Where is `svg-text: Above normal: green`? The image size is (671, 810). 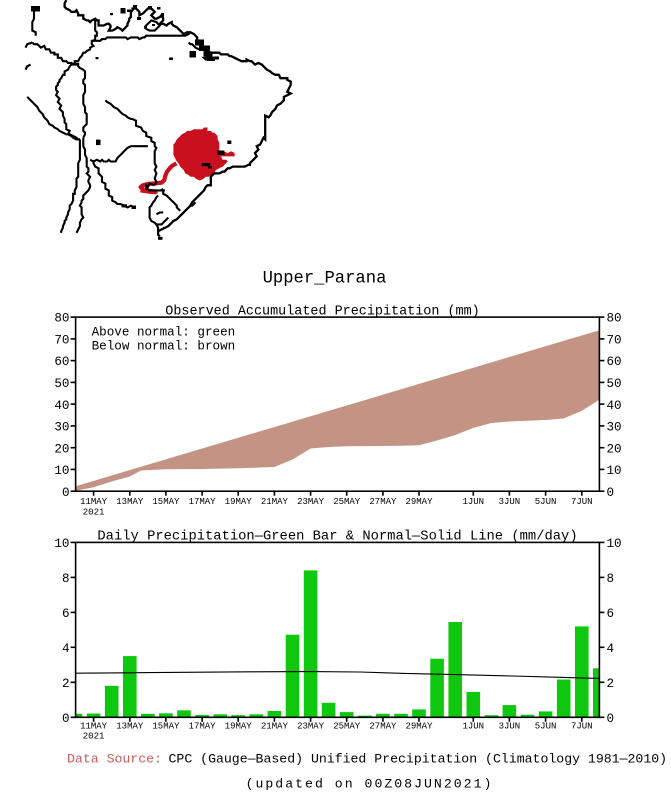 svg-text: Above normal: green is located at coordinates (164, 332).